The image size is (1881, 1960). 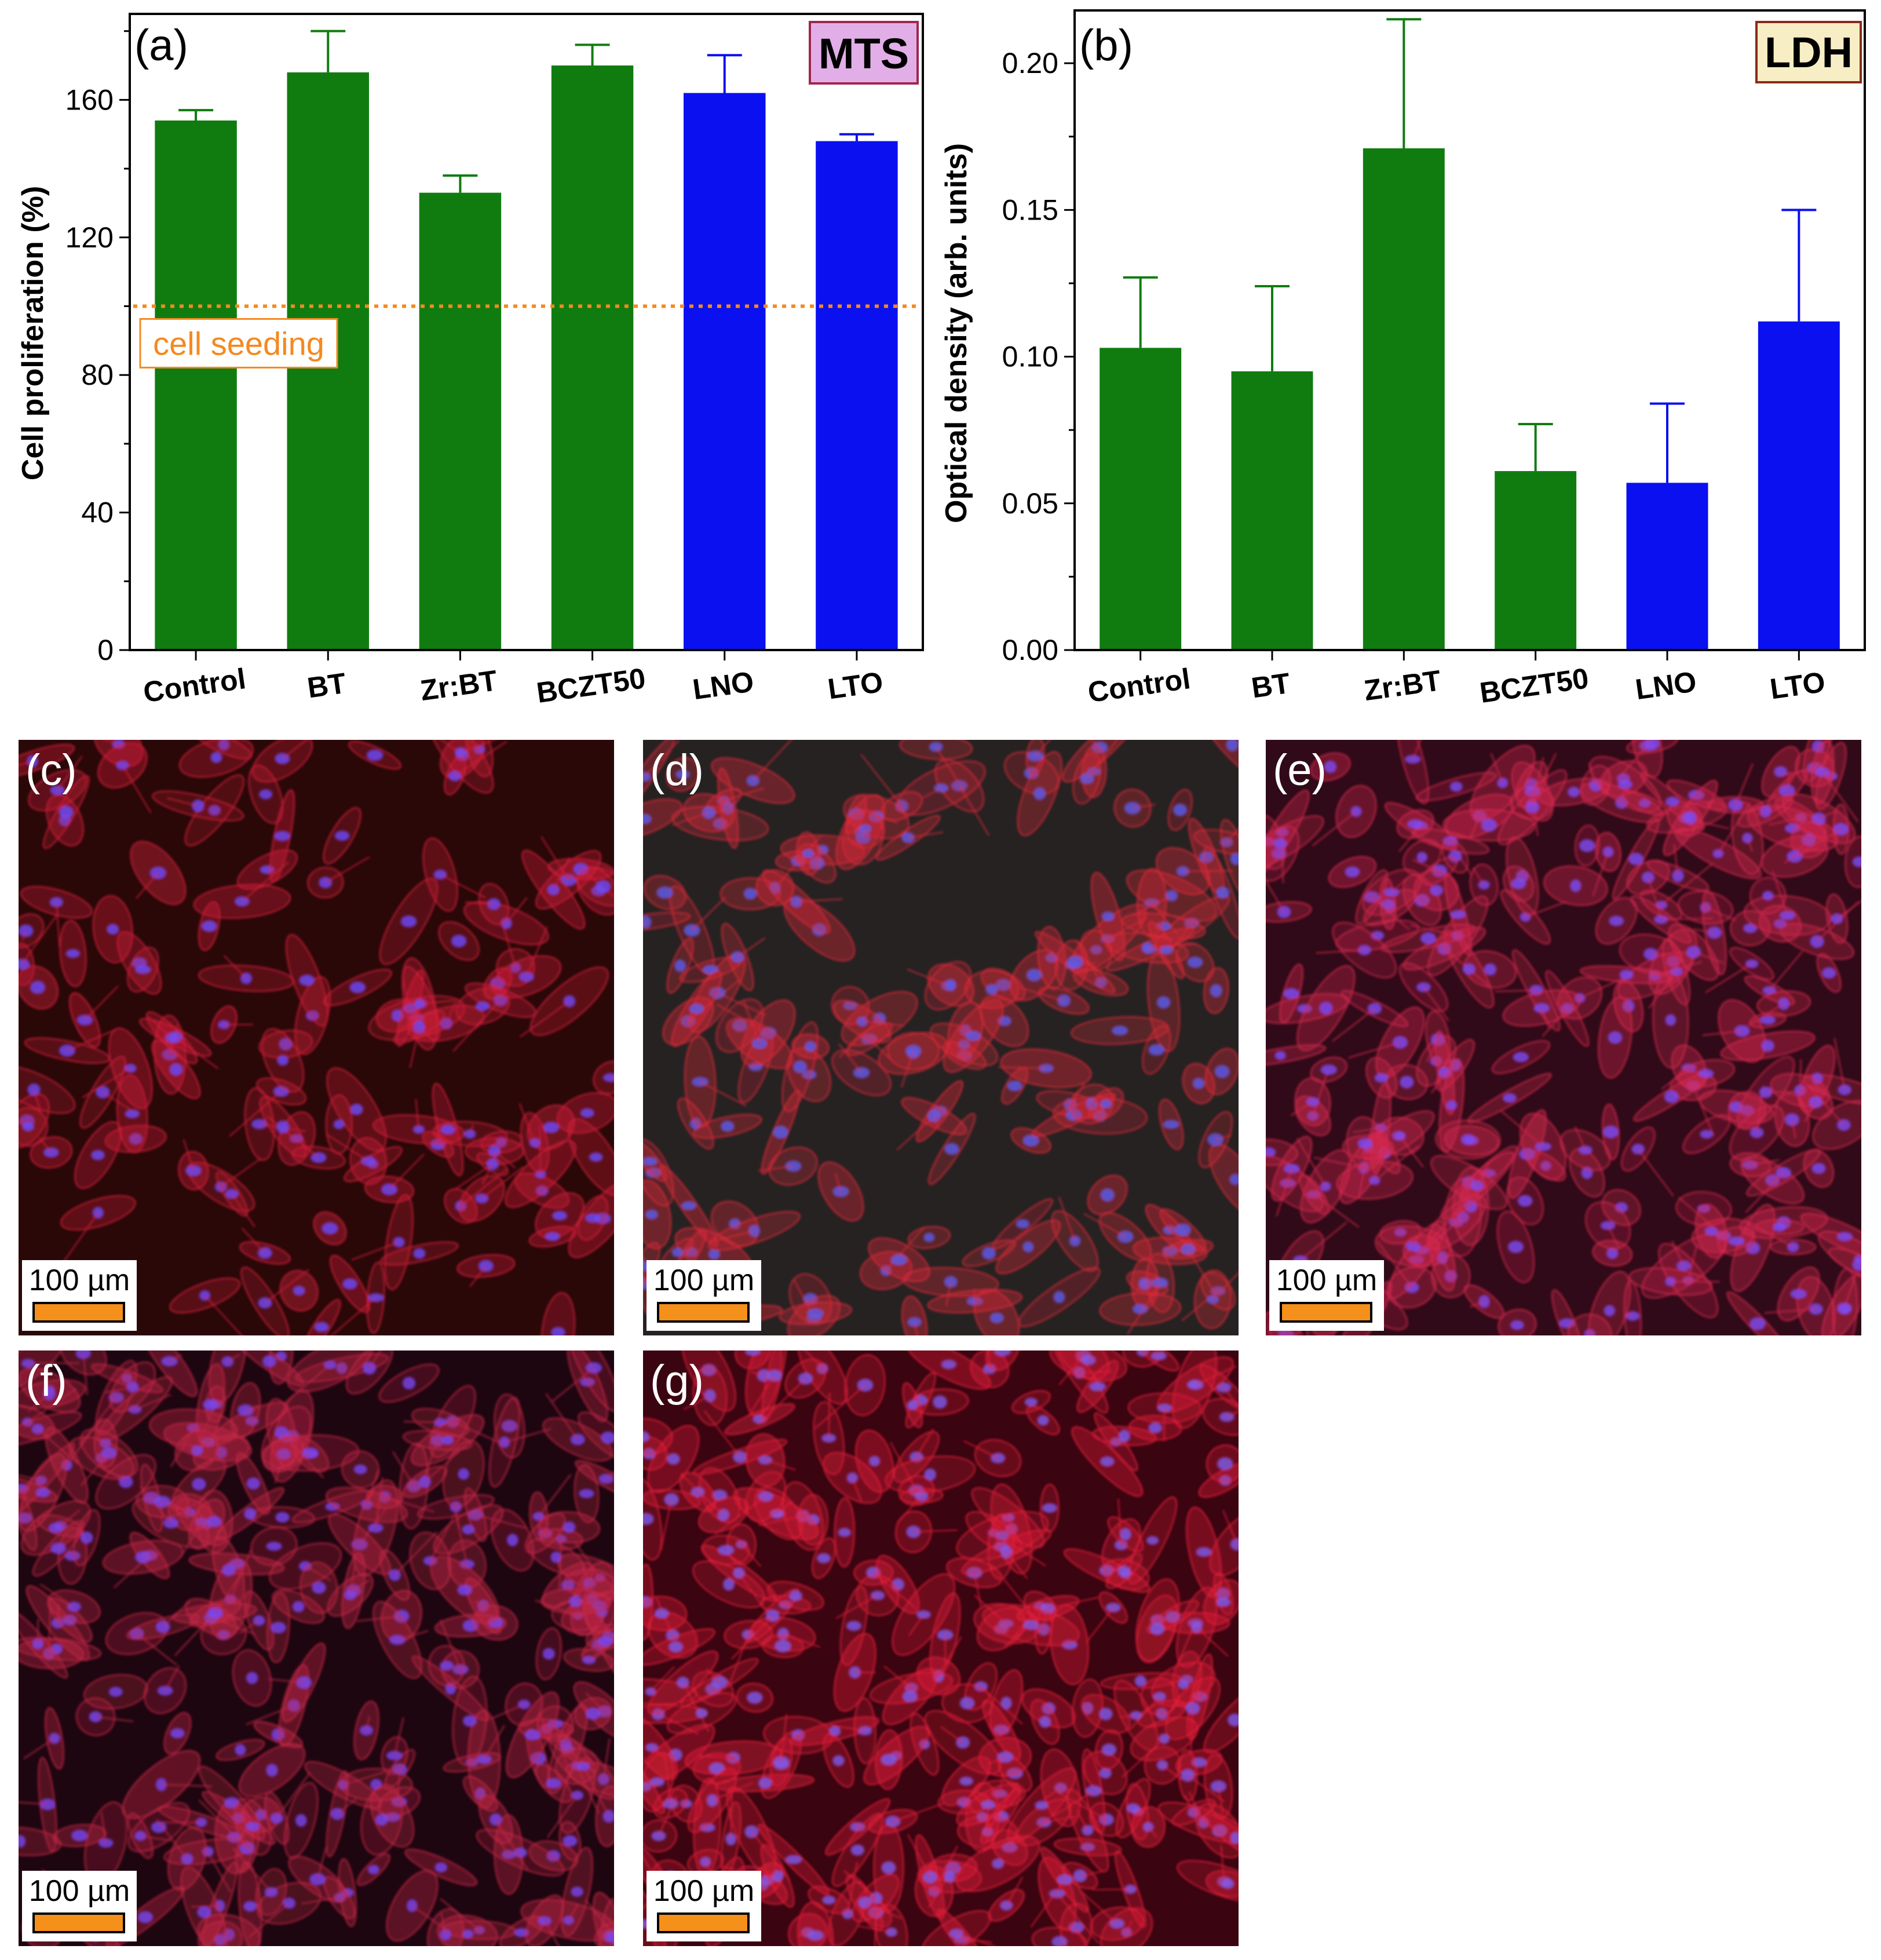 What do you see at coordinates (1556, 1046) in the screenshot?
I see `micrograph-e: (e) 100 µm` at bounding box center [1556, 1046].